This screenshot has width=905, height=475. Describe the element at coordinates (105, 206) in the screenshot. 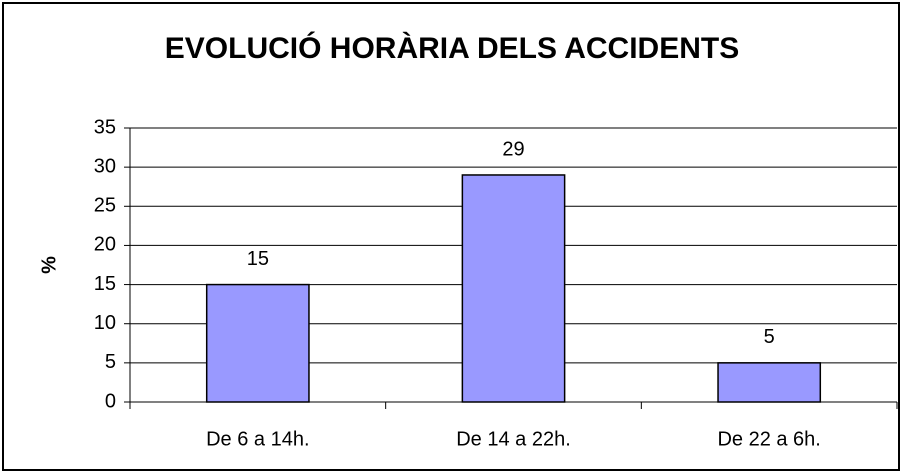

I see `y-tick-label: 25` at that location.